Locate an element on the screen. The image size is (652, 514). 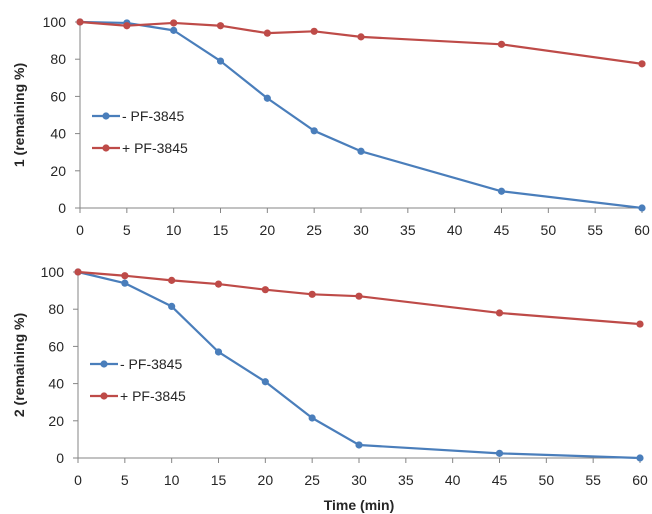
y-axis-label: 1 (remaining %) is located at coordinates (19, 115).